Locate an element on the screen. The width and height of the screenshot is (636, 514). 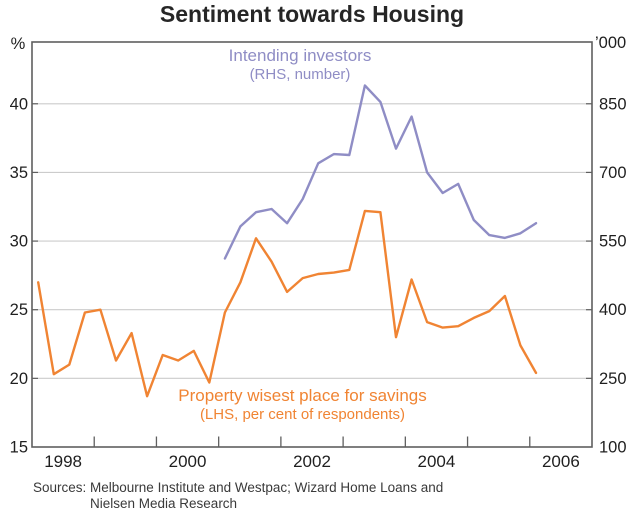
left-axis-tick-label: 40 is located at coordinates (19, 104).